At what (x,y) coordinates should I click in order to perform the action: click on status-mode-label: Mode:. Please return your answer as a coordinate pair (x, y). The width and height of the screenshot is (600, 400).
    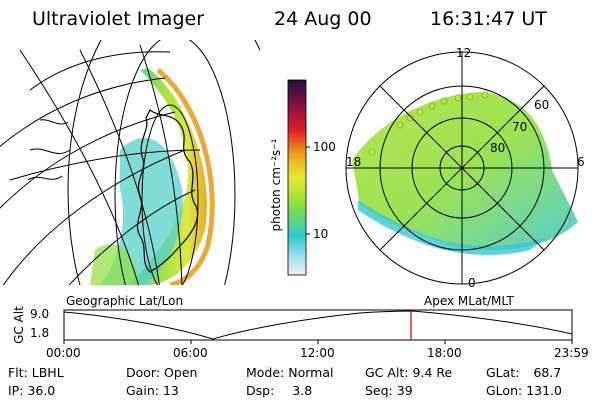
    Looking at the image, I should click on (265, 372).